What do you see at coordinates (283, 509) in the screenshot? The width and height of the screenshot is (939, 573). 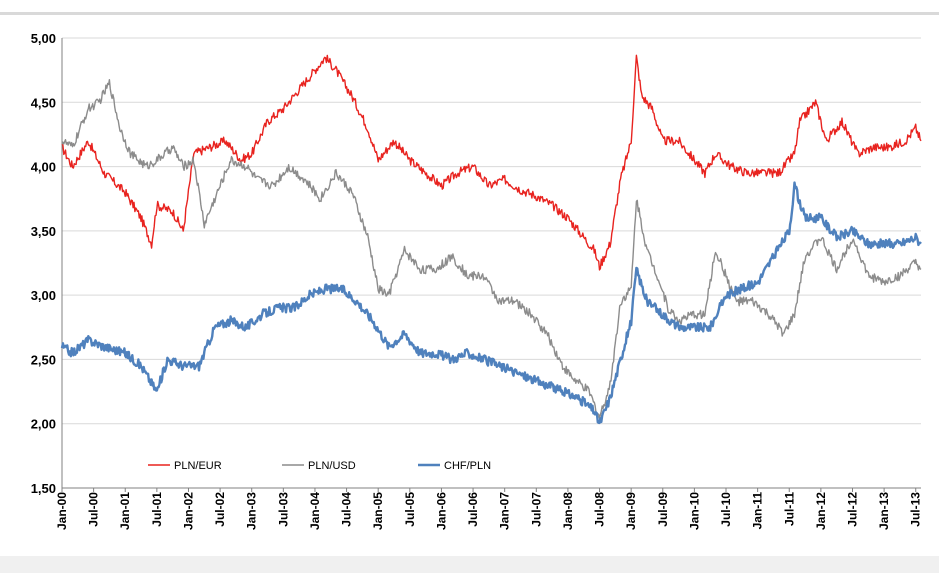 I see `x-tick-label: Jul-03` at bounding box center [283, 509].